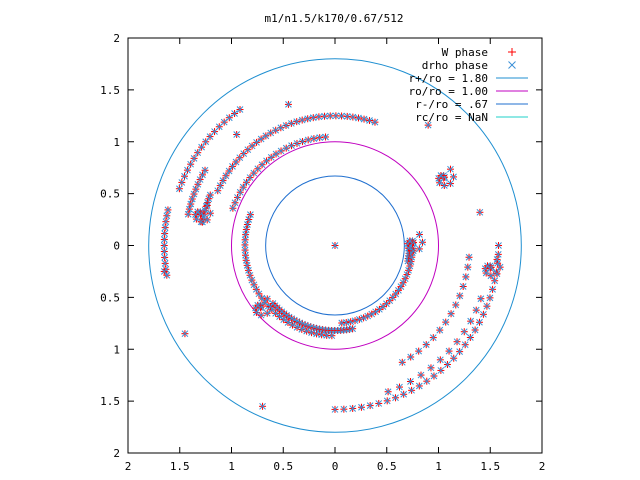 This screenshot has height=480, width=640. I want to click on legend-item: W phase, so click(479, 52).